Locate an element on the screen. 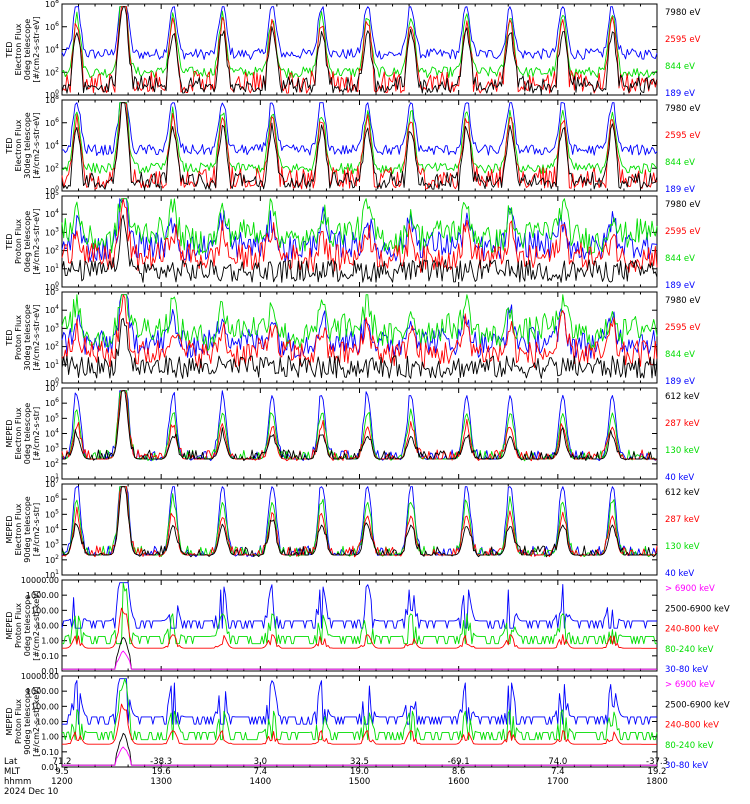 This screenshot has height=804, width=750. footer-lat-value: 71.2 is located at coordinates (62, 762).